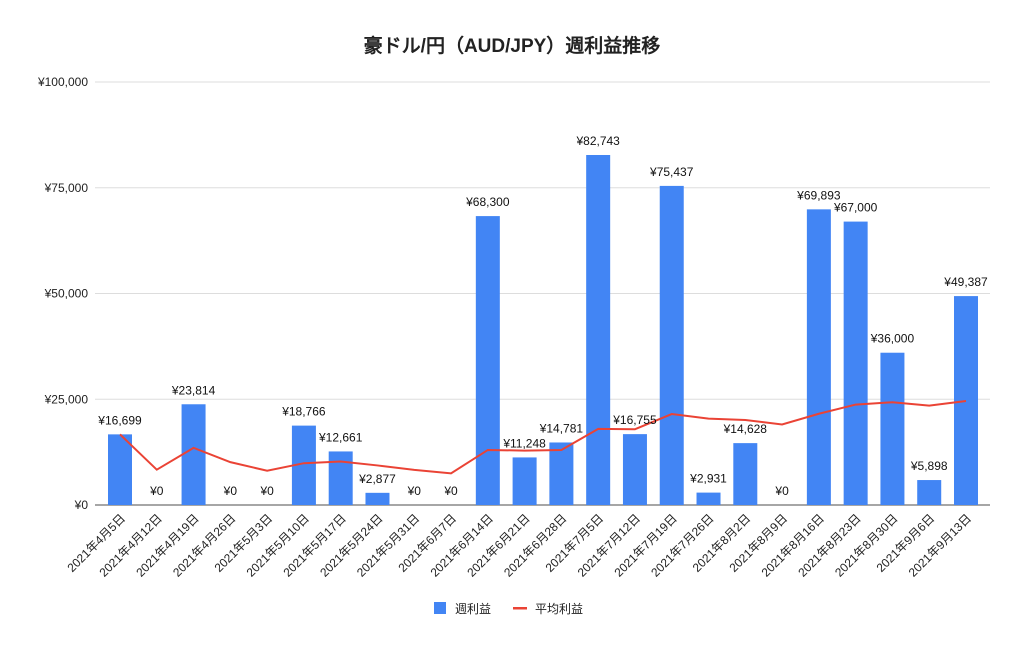 Image resolution: width=1024 pixels, height=649 pixels. I want to click on data-label: ¥2,931, so click(708, 479).